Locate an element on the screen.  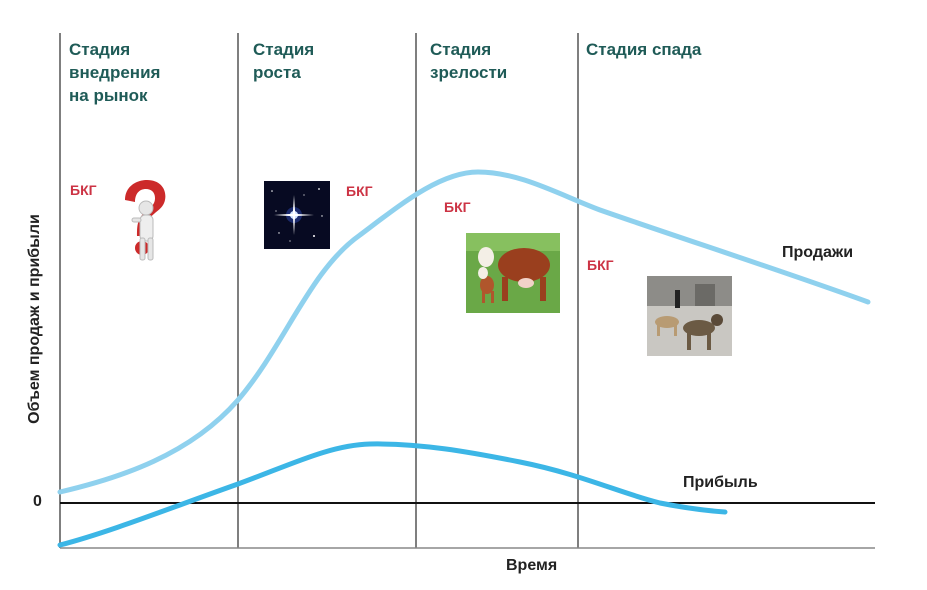
star-icon is located at coordinates (297, 215).